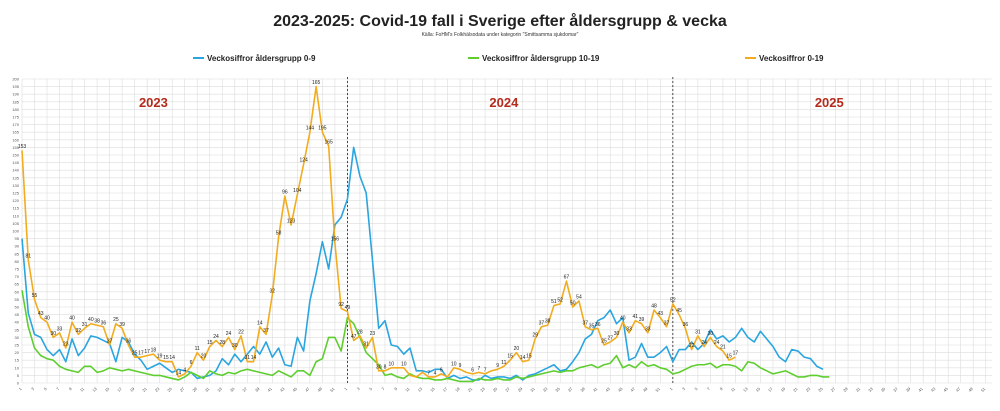  Describe the element at coordinates (17, 284) in the screenshot. I see `y-tick-label: 65` at that location.